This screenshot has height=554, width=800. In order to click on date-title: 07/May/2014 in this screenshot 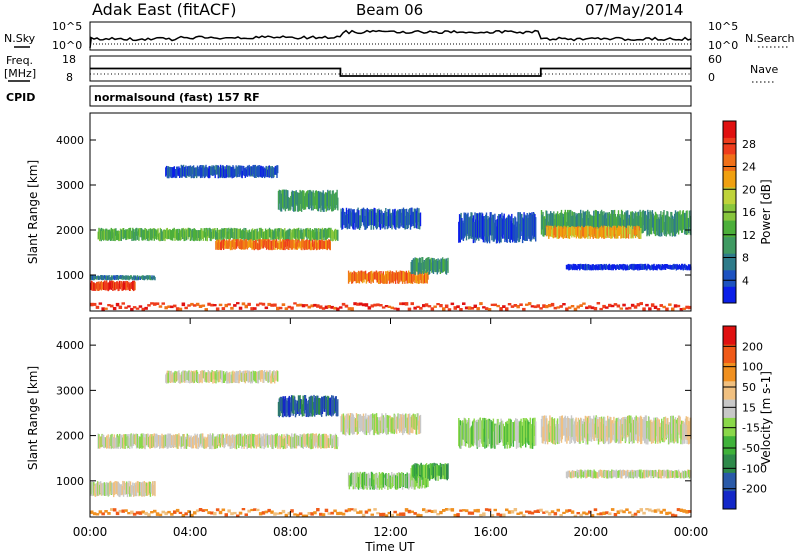, I will do `click(634, 10)`.